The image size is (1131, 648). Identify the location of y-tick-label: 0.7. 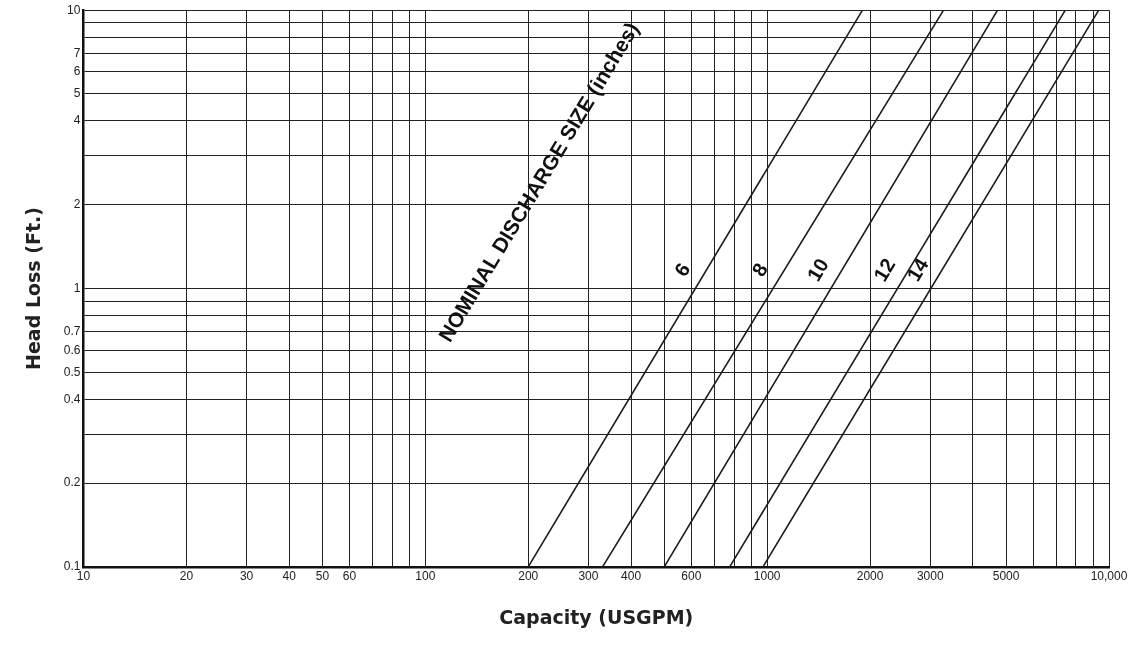
(72, 330).